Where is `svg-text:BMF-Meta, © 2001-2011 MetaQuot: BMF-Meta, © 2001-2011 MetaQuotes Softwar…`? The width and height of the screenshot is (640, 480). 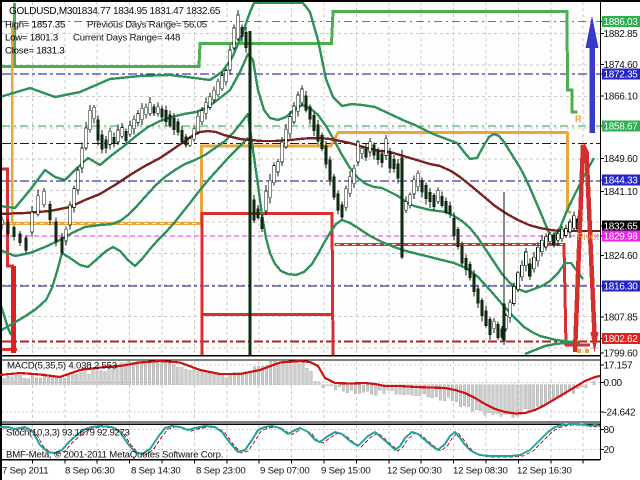 svg-text:BMF-Meta, © 2001-2011 MetaQuot: BMF-Meta, © 2001-2011 MetaQuotes Softwar… is located at coordinates (114, 454).